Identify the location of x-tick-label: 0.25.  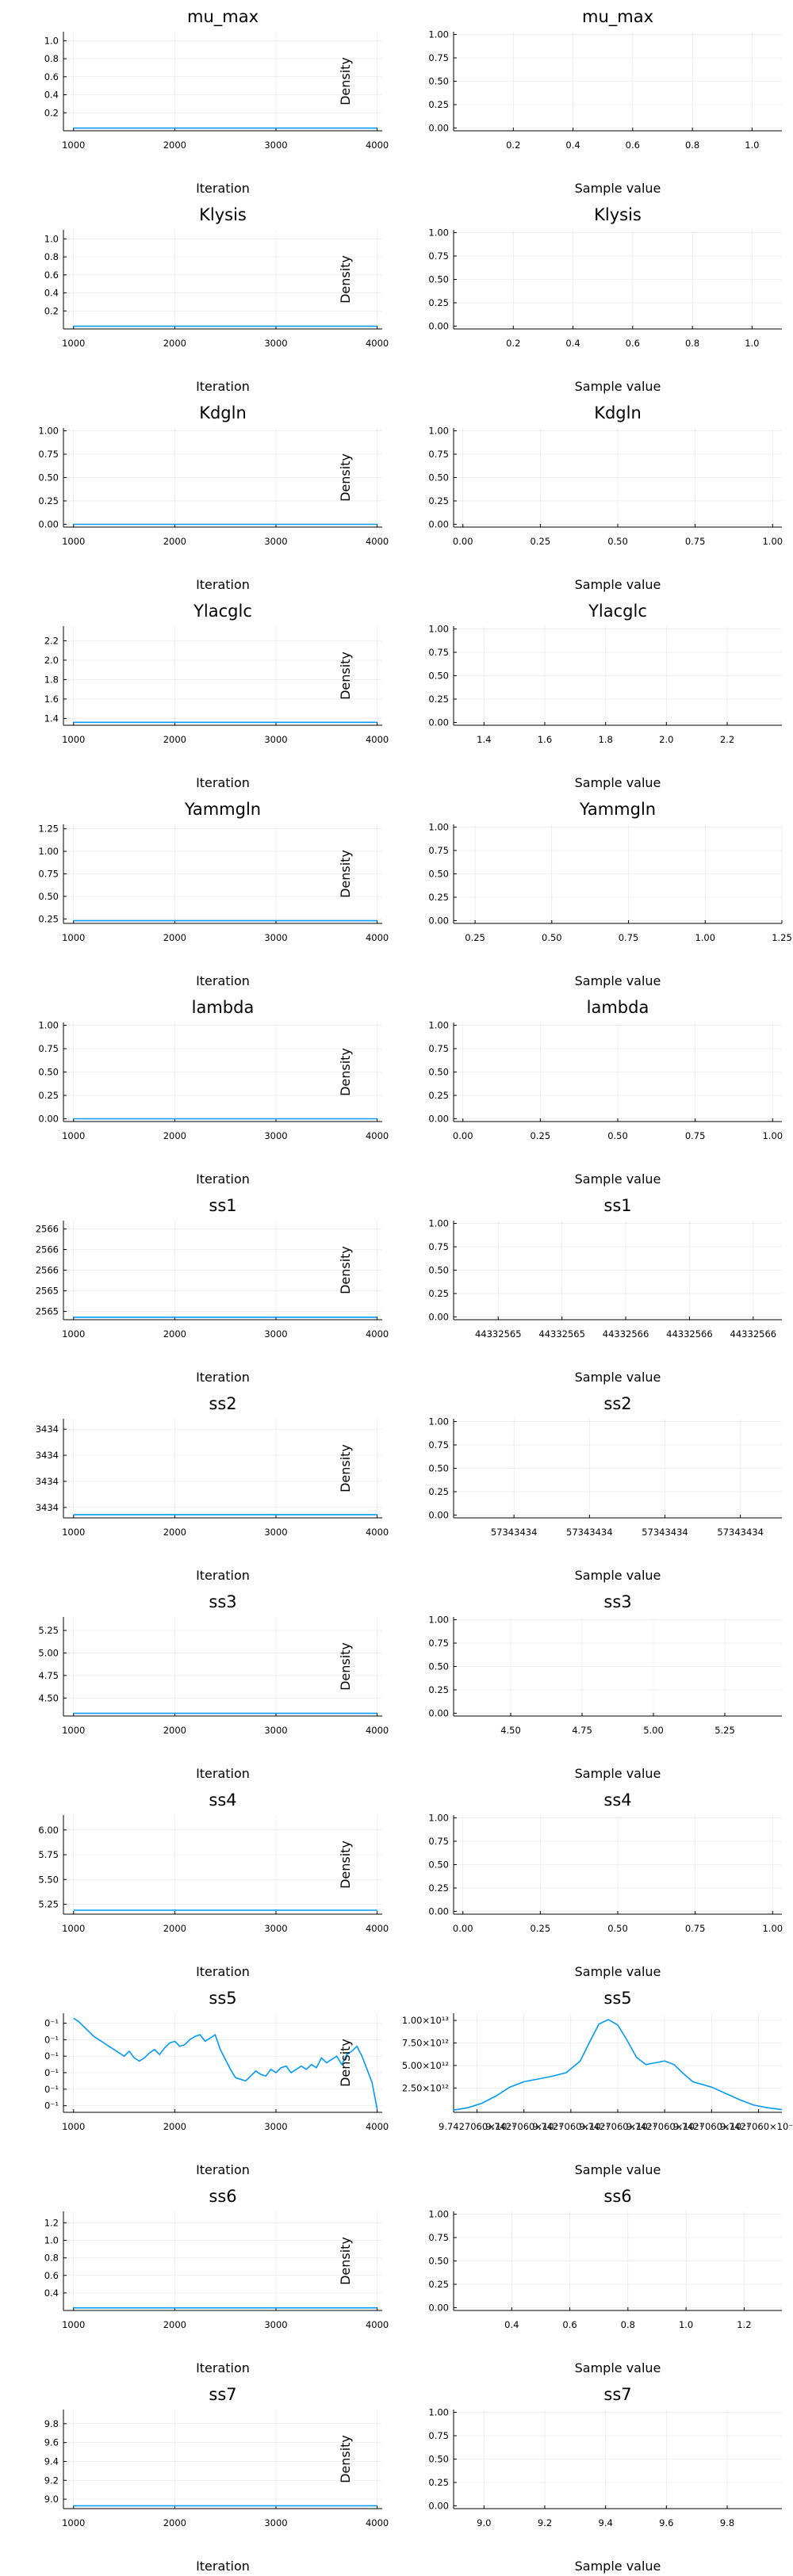
(475, 937).